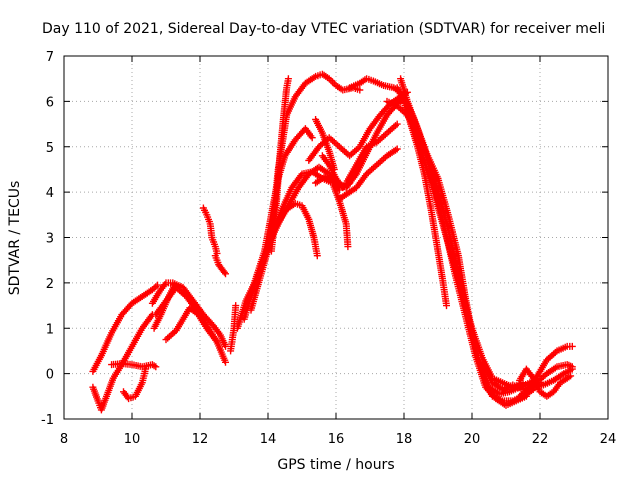  I want to click on x-axis-label: GPS time / hours, so click(335, 465).